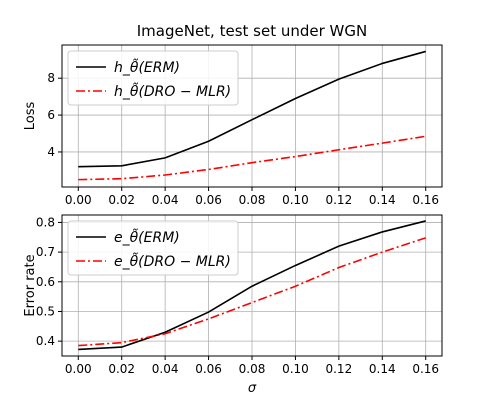 The image size is (490, 400). I want to click on y-tick-label: 0.4, so click(45, 341).